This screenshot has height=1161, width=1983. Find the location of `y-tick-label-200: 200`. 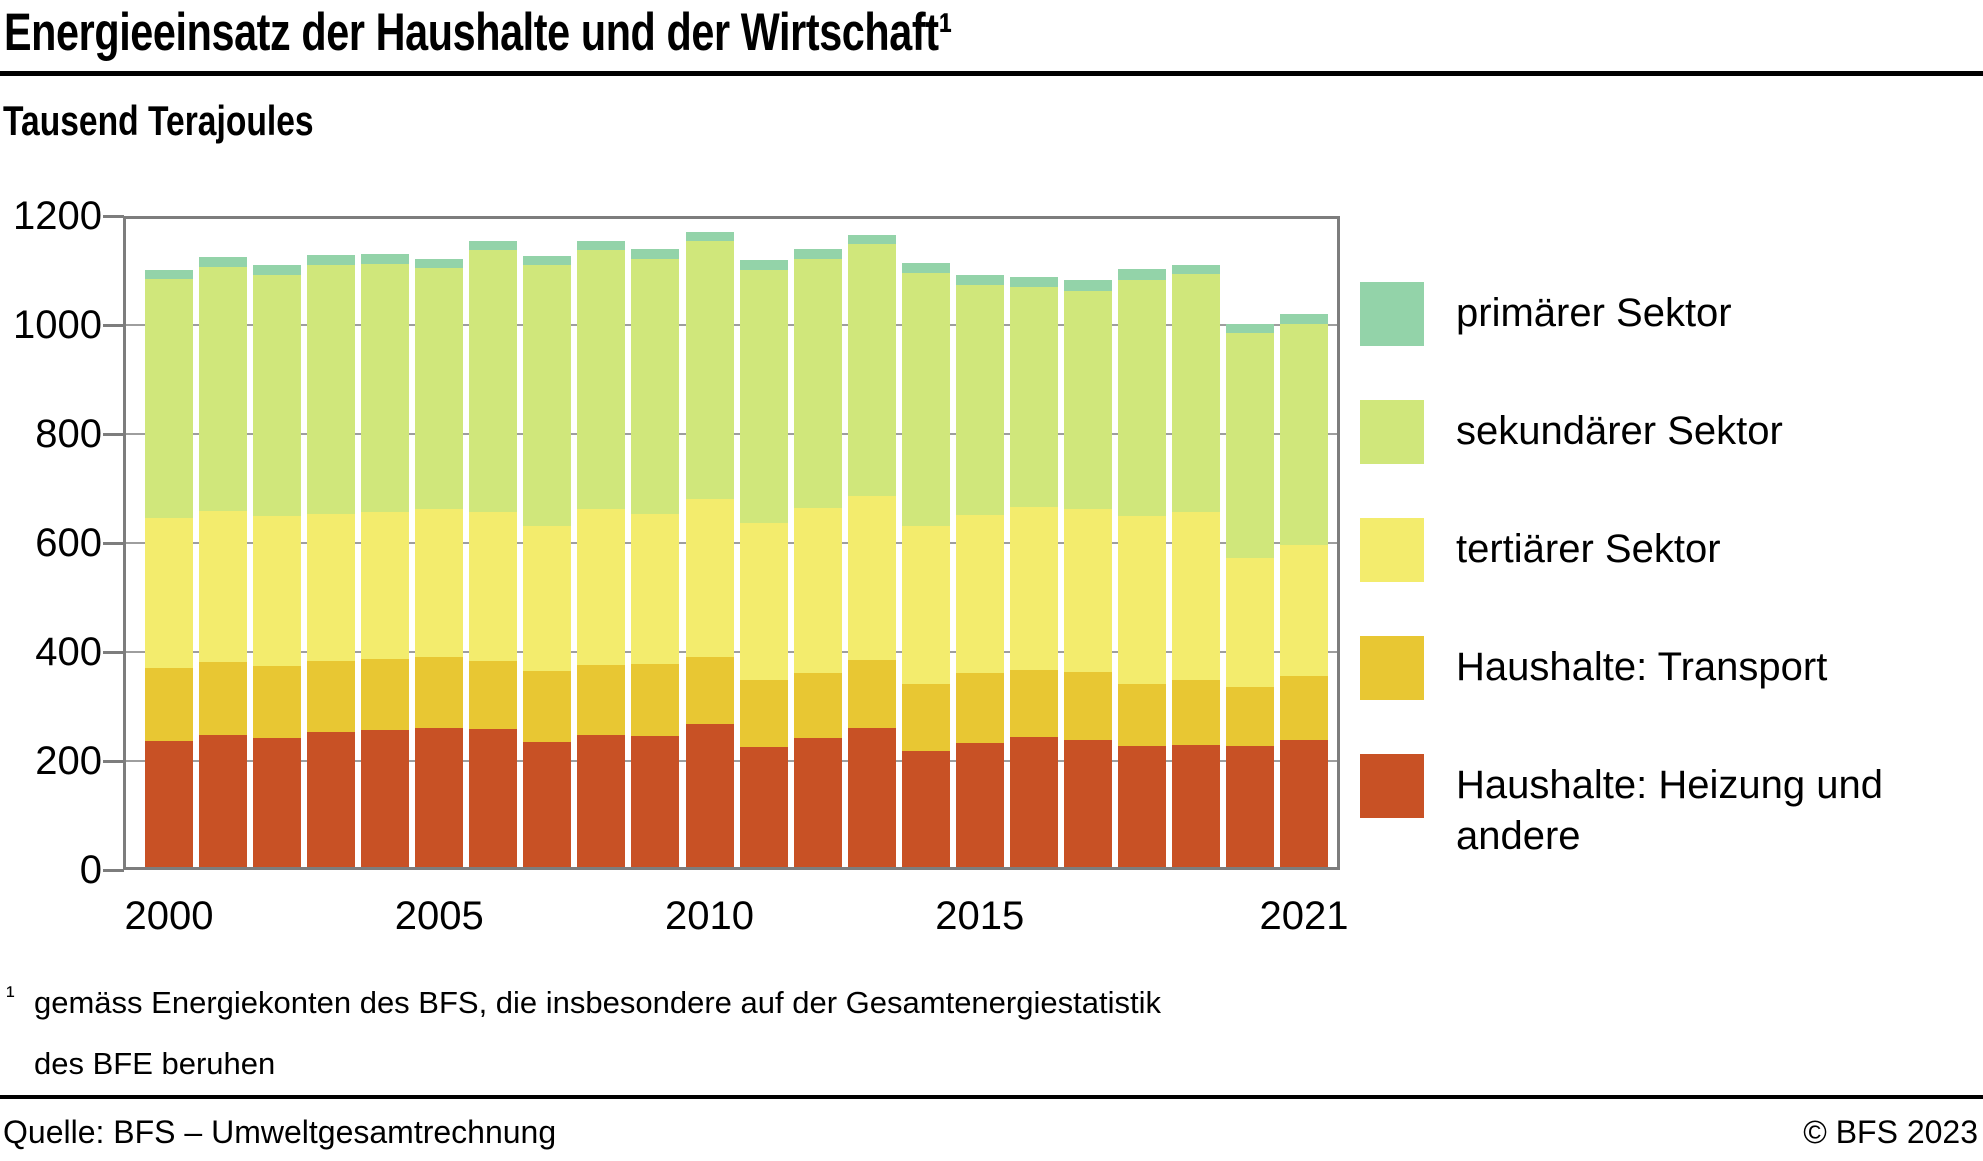

y-tick-label-200: 200 is located at coordinates (68, 761).